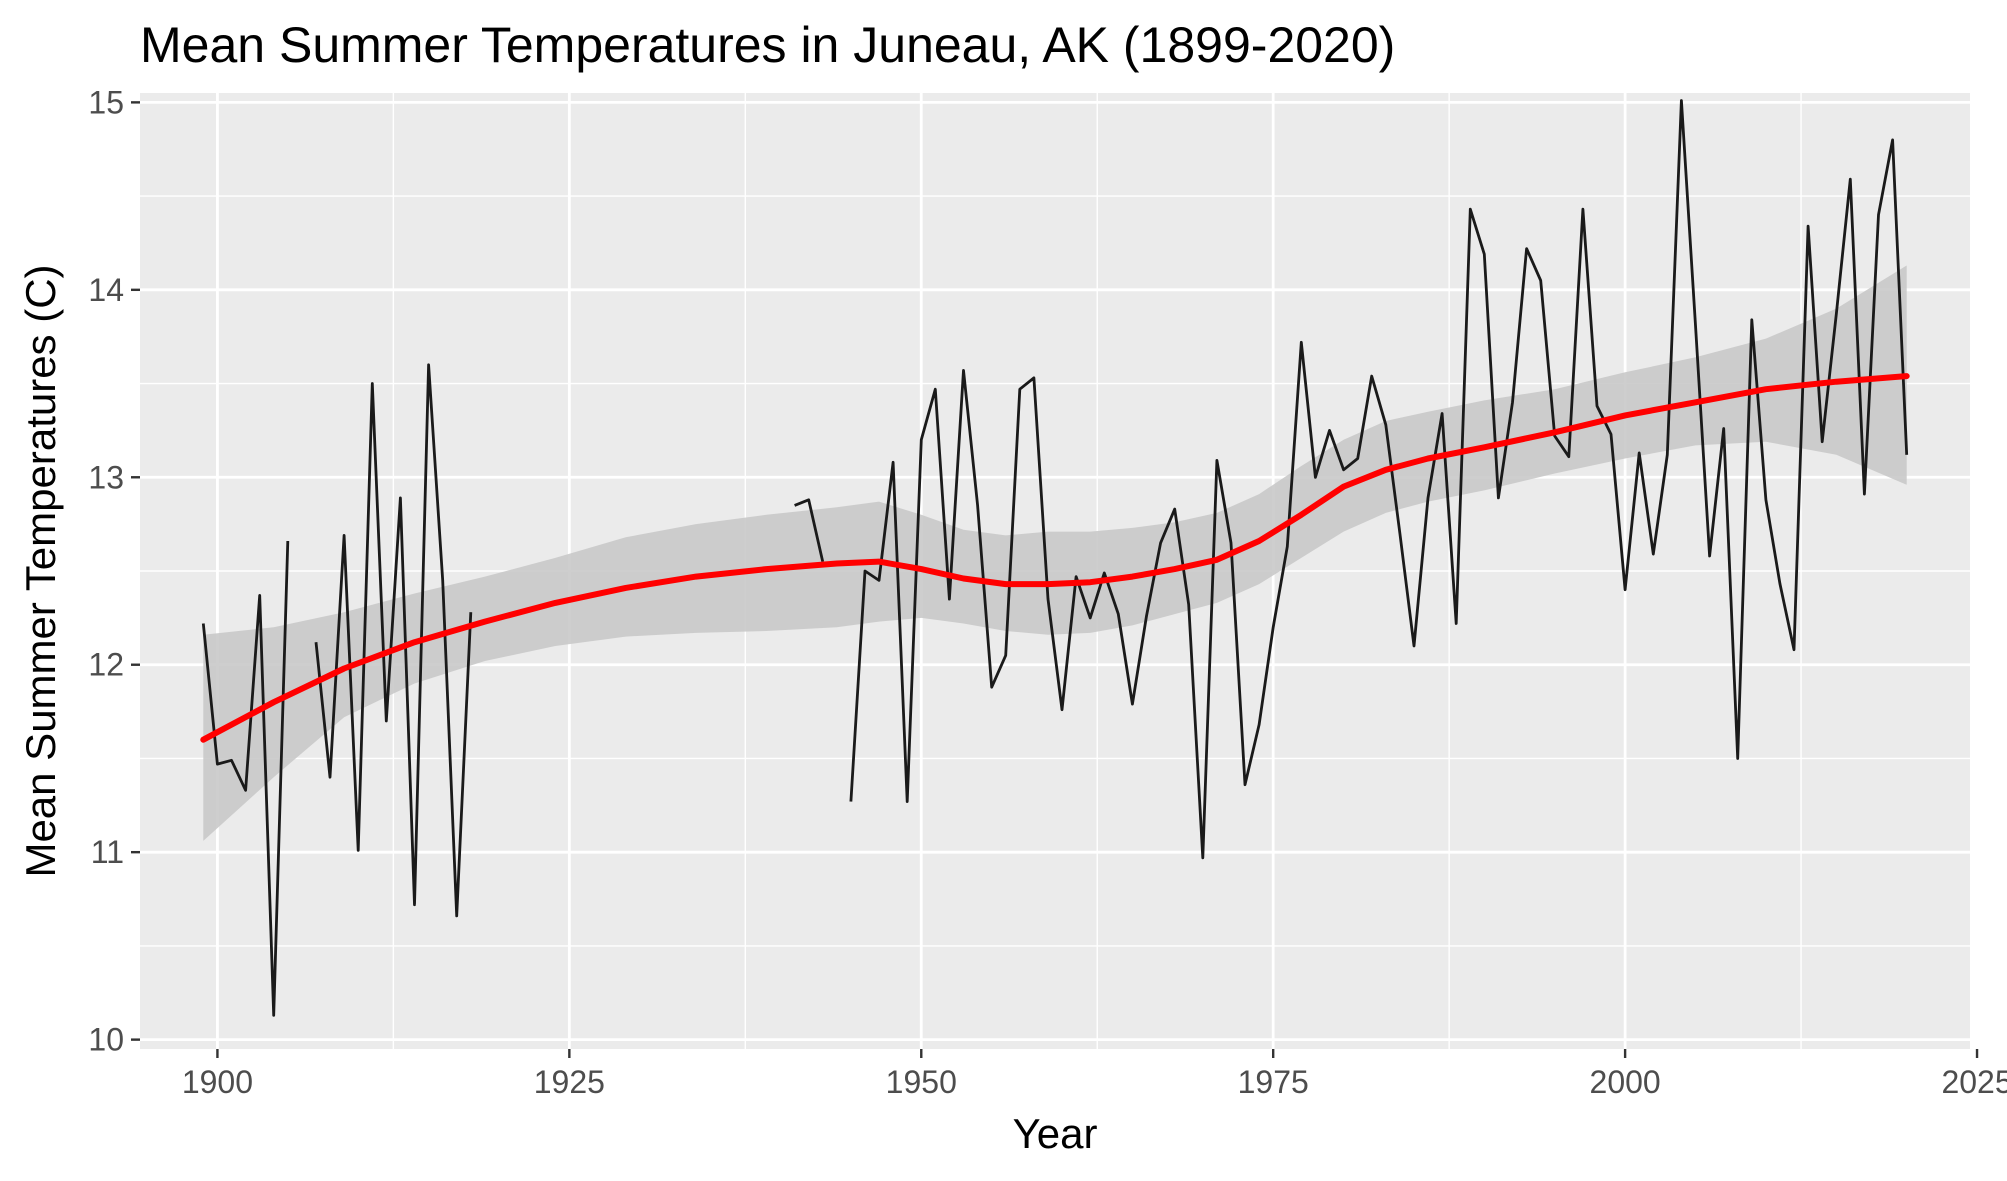 This screenshot has width=2007, height=1181. What do you see at coordinates (1055, 1133) in the screenshot?
I see `x-axis-title: Year` at bounding box center [1055, 1133].